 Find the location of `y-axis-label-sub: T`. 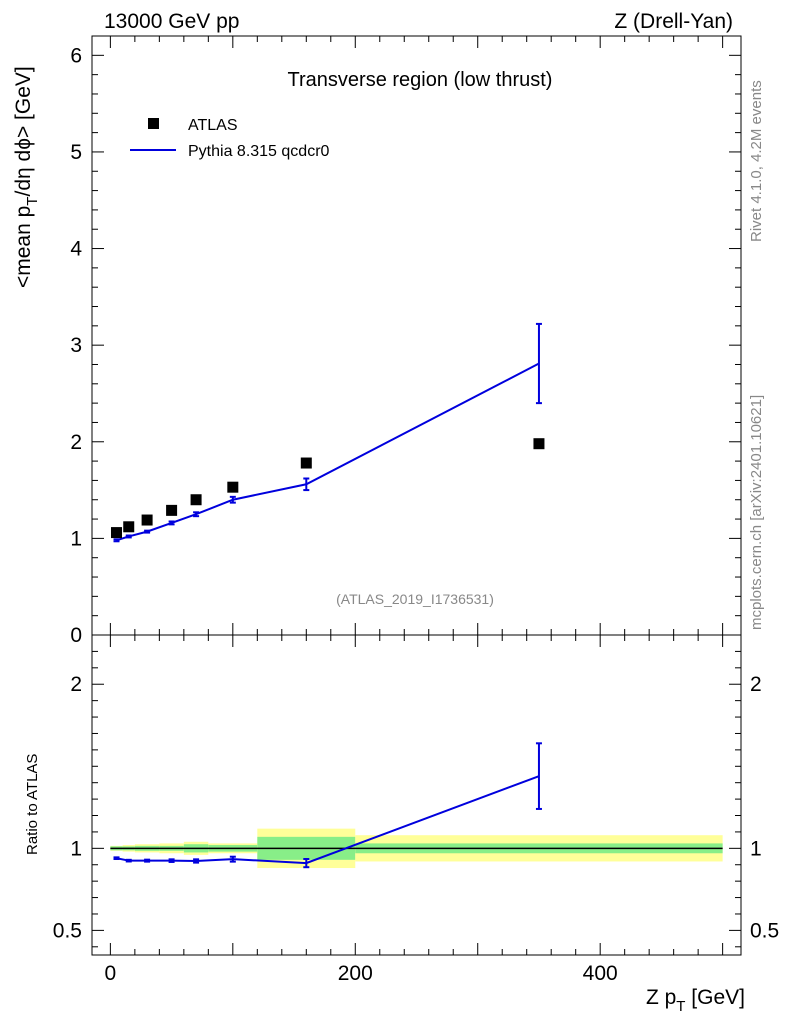

y-axis-label-sub: T is located at coordinates (32, 201).